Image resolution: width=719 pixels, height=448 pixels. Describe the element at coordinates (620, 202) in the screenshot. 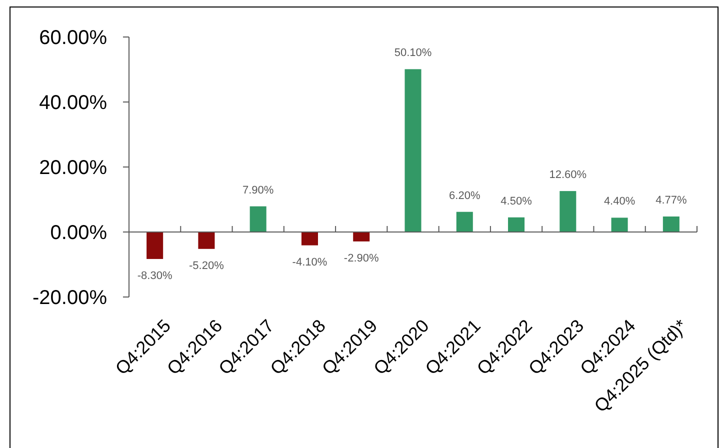

I see `data-label: 4.40%` at that location.